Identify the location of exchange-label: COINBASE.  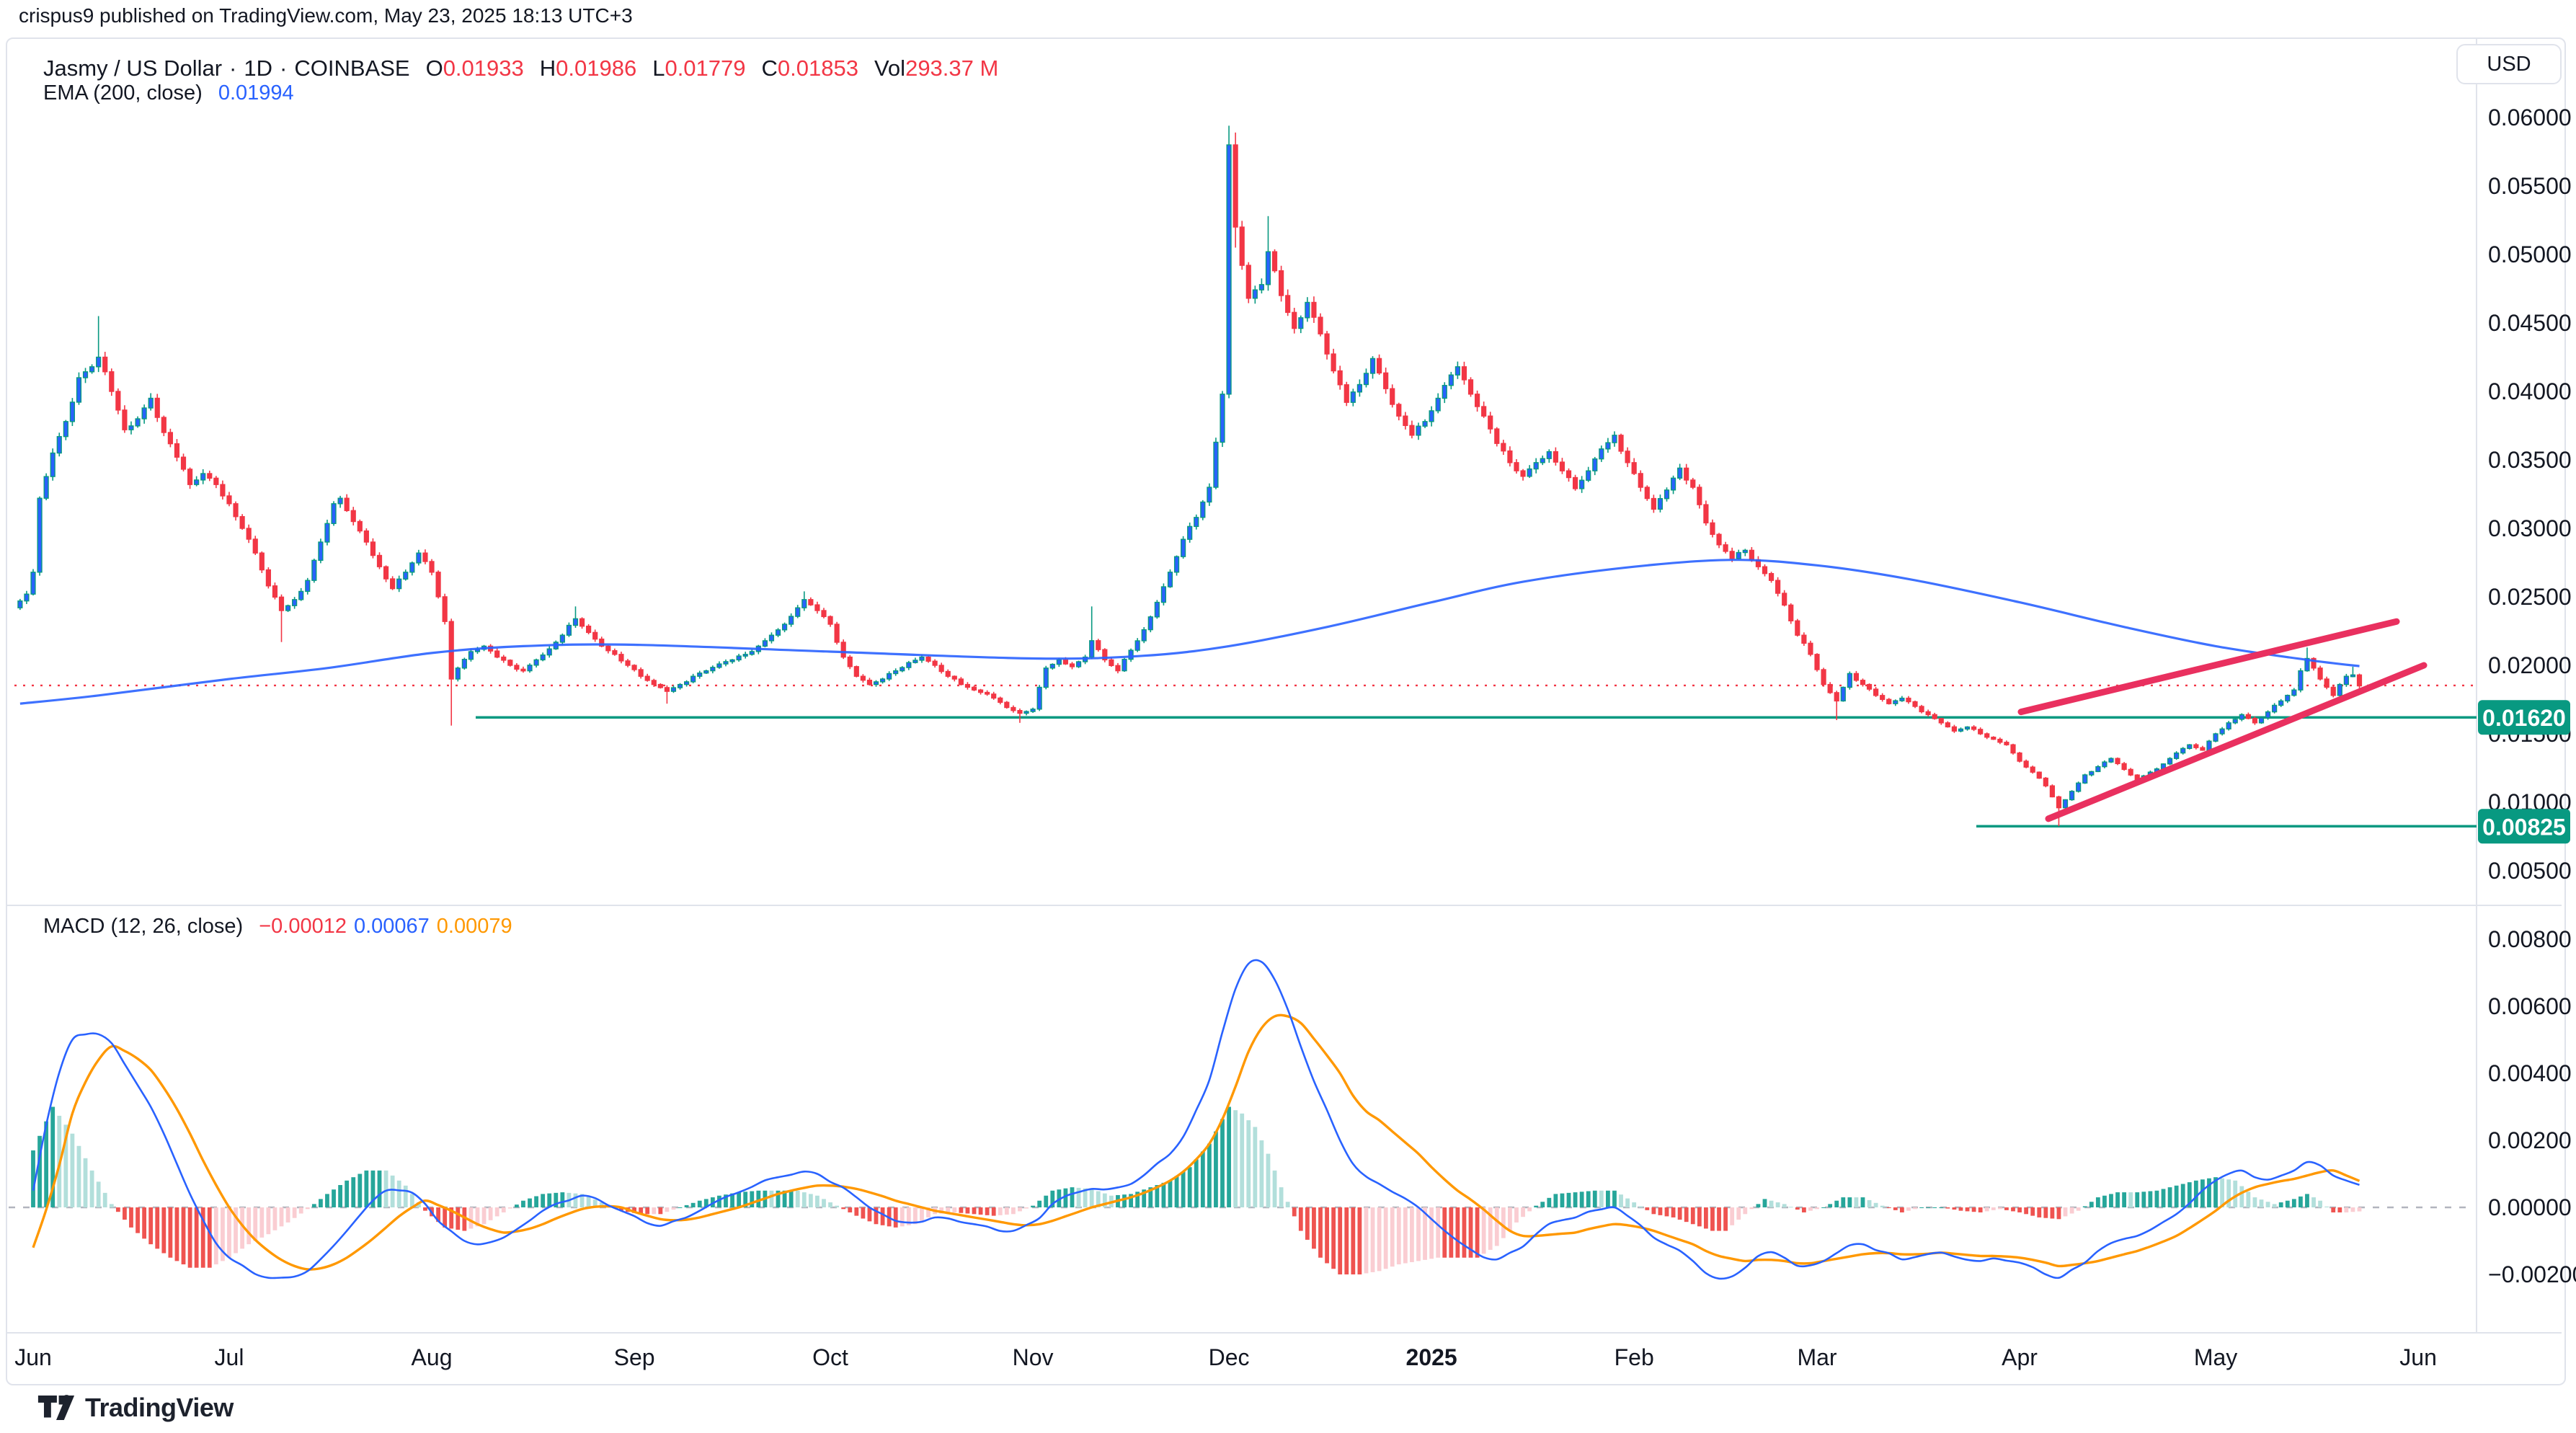
(352, 68).